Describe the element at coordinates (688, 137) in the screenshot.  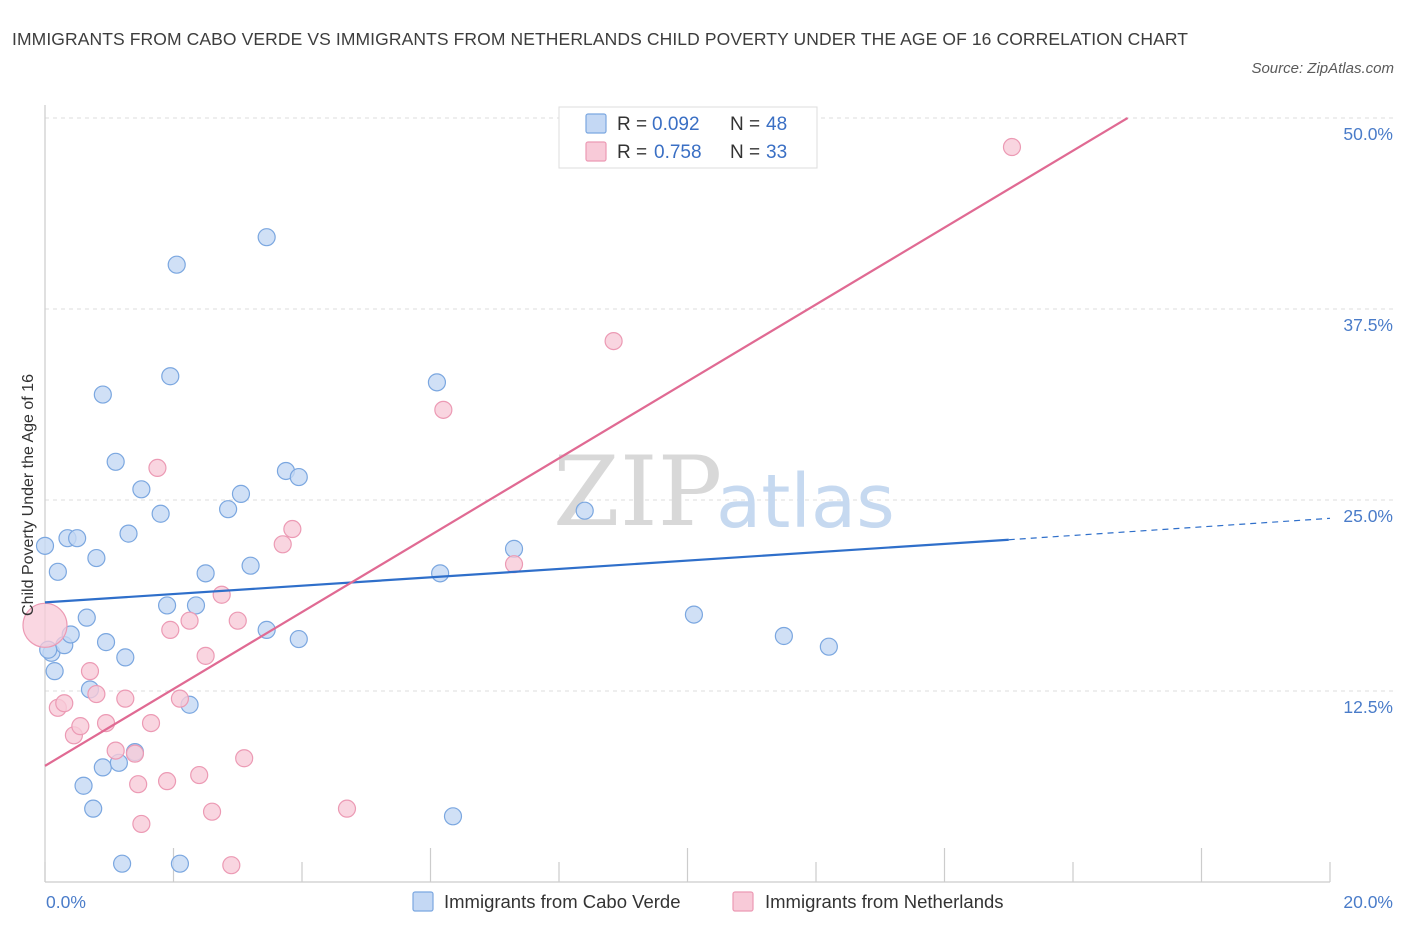
I see `top-legend: R = 0.092 N = 48 R = 0.758 N = 33` at that location.